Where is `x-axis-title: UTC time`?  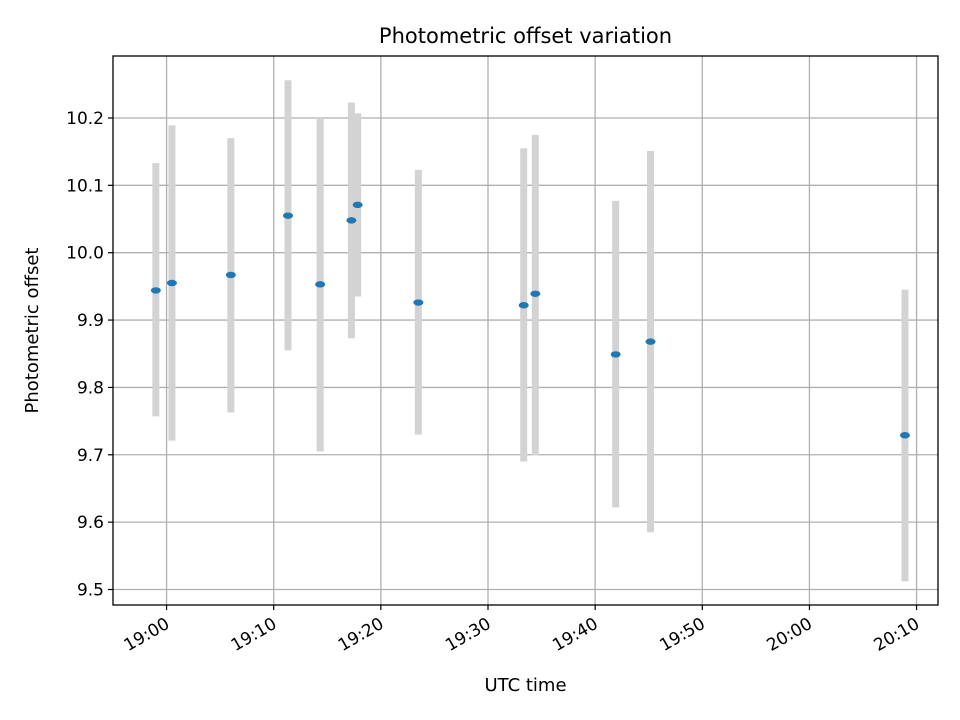
x-axis-title: UTC time is located at coordinates (525, 685).